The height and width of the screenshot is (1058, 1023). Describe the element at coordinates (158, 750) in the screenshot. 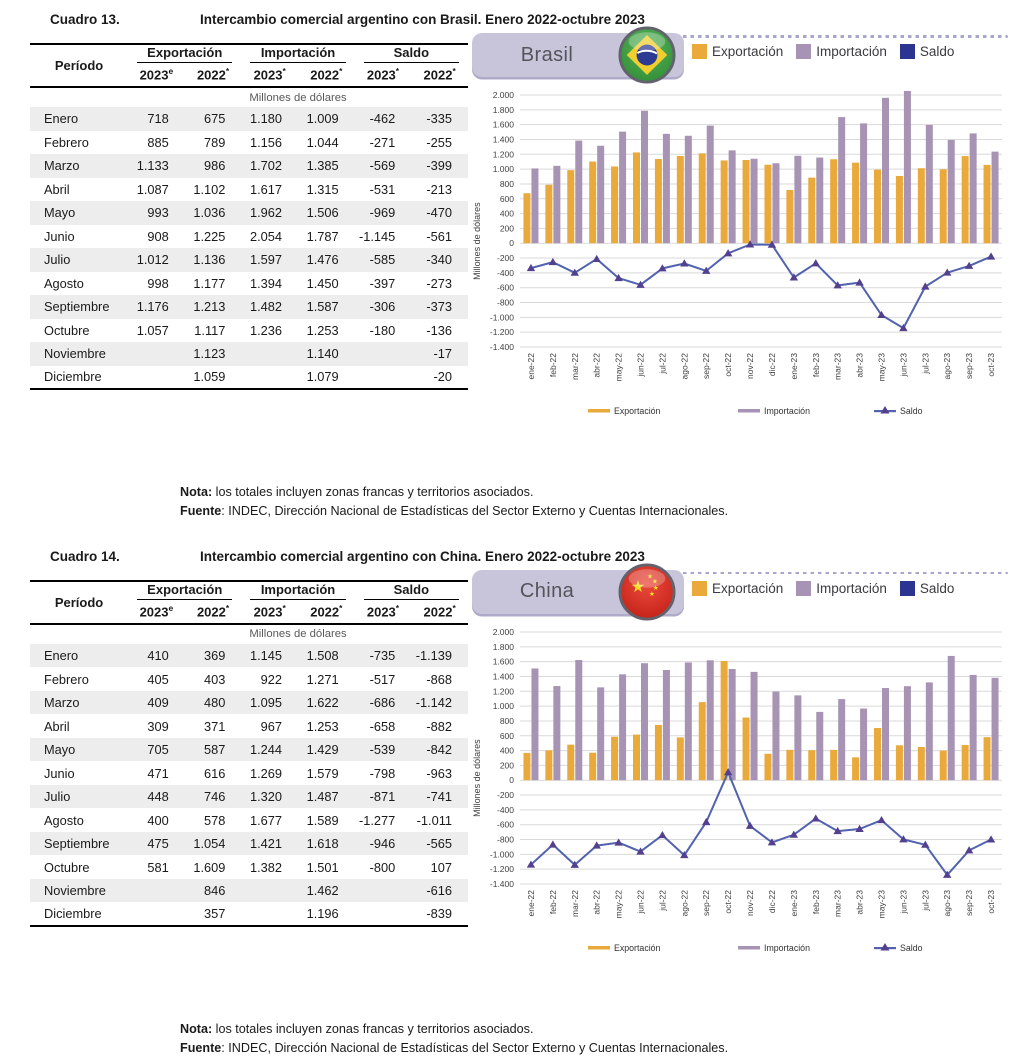

I see `value-cell: 705` at that location.